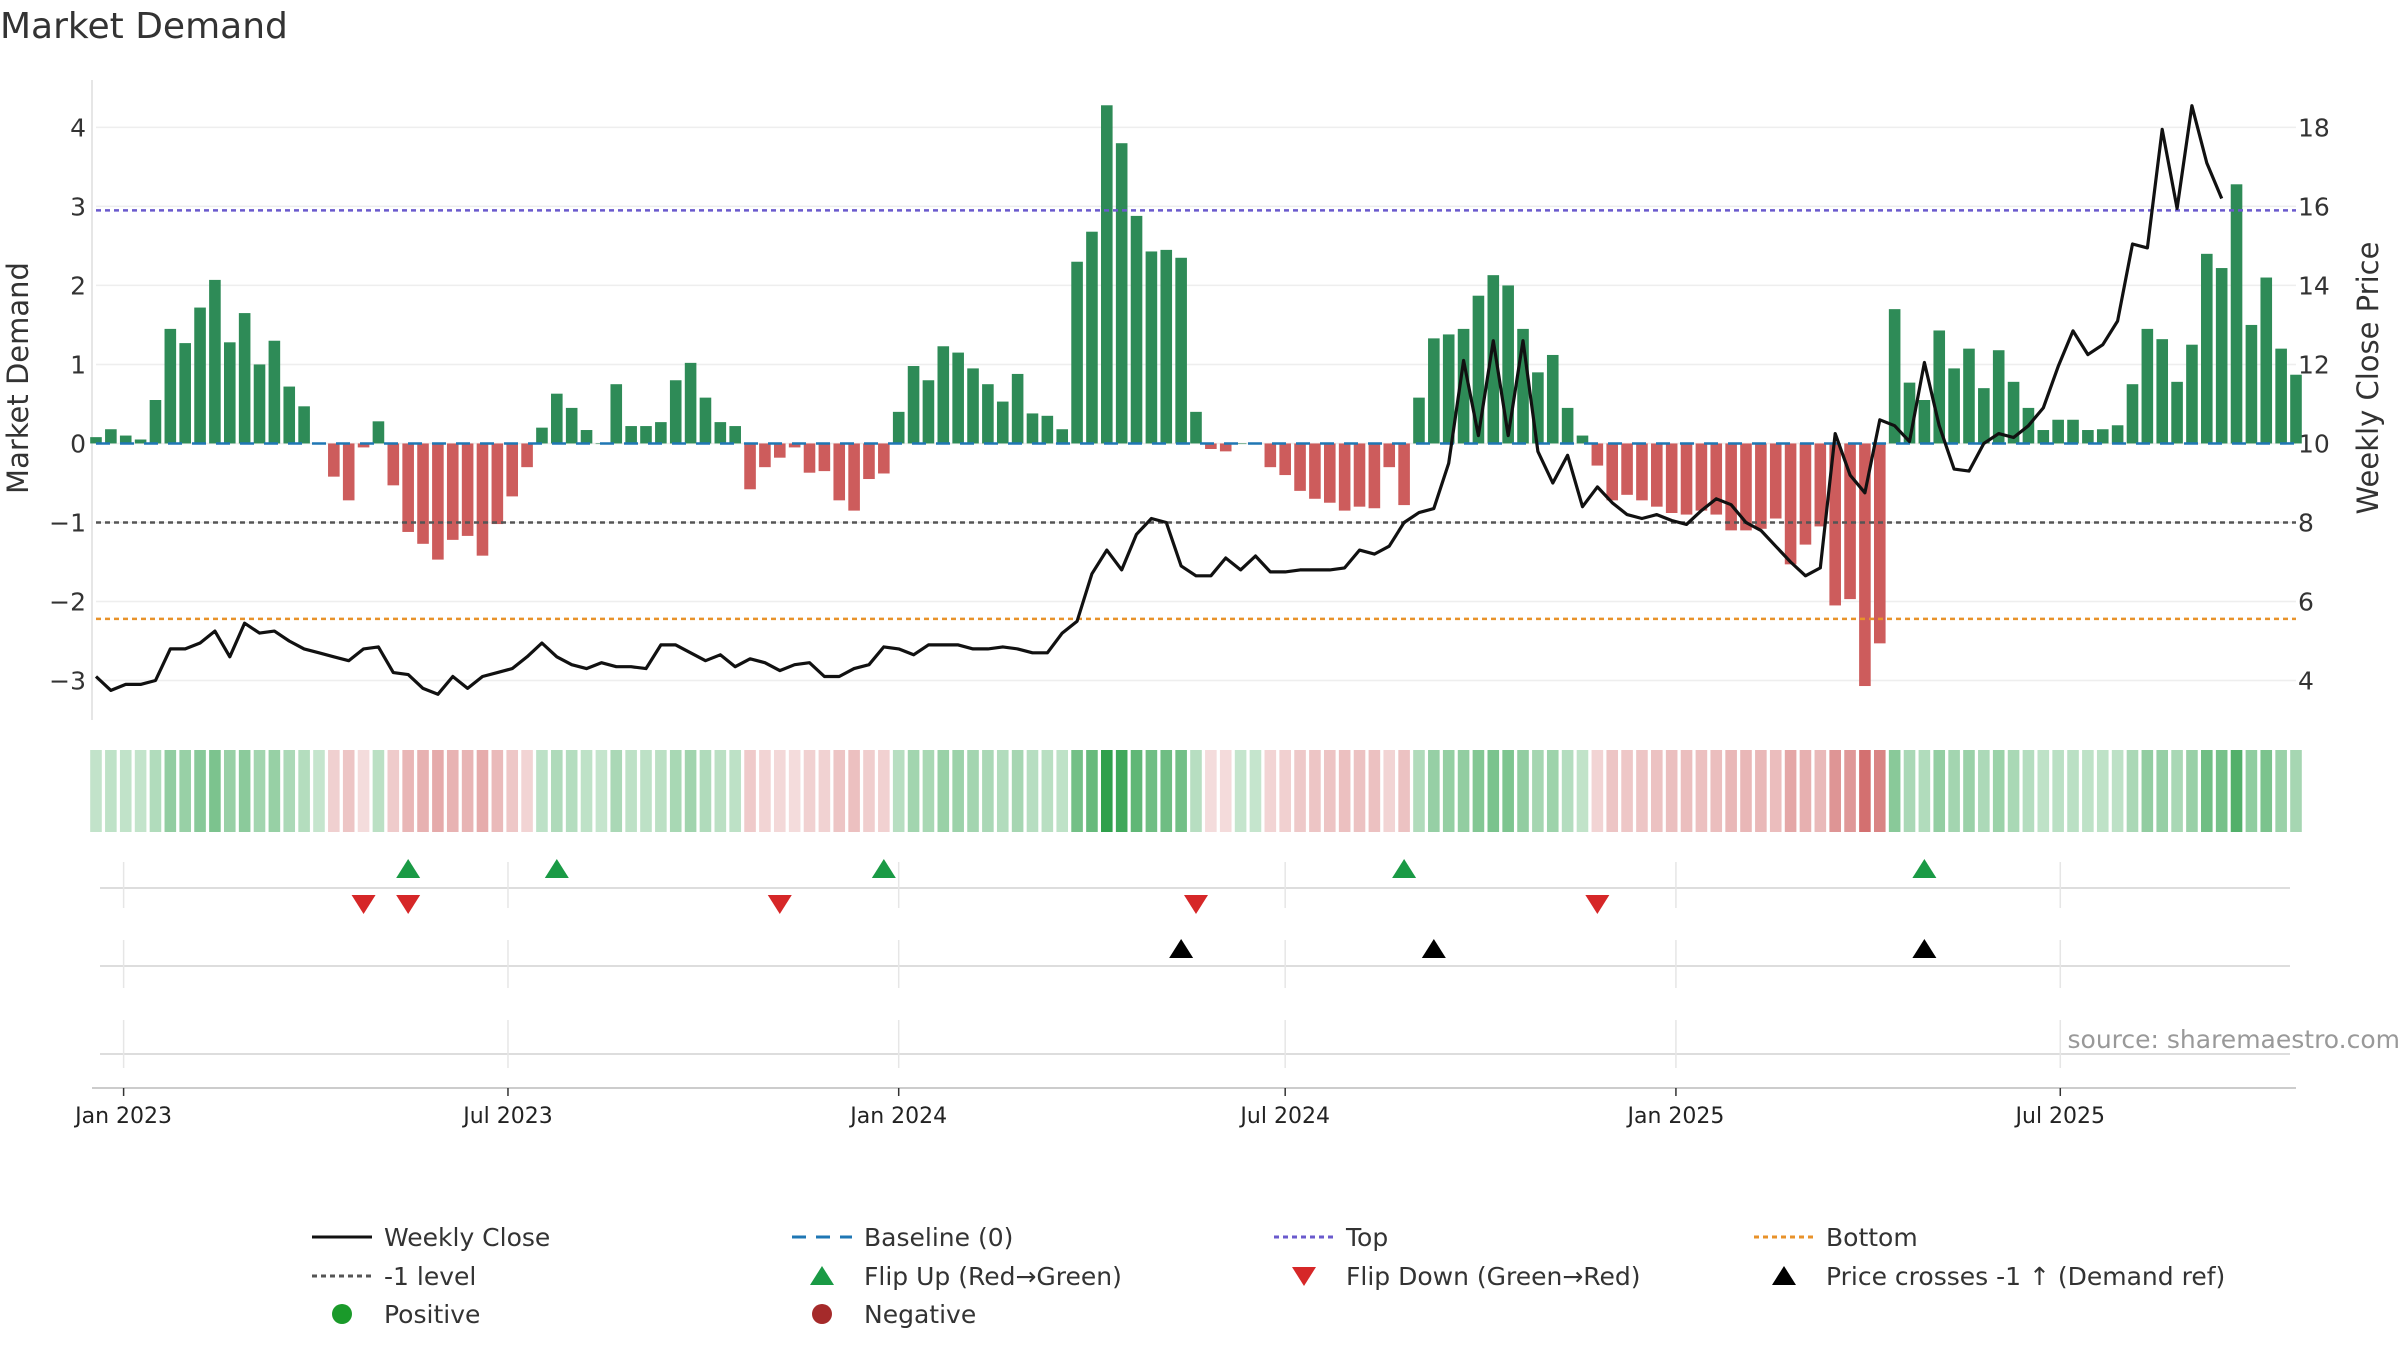 The width and height of the screenshot is (2400, 1354). I want to click on legend-label: Flip Down (Green→Red), so click(1493, 1276).